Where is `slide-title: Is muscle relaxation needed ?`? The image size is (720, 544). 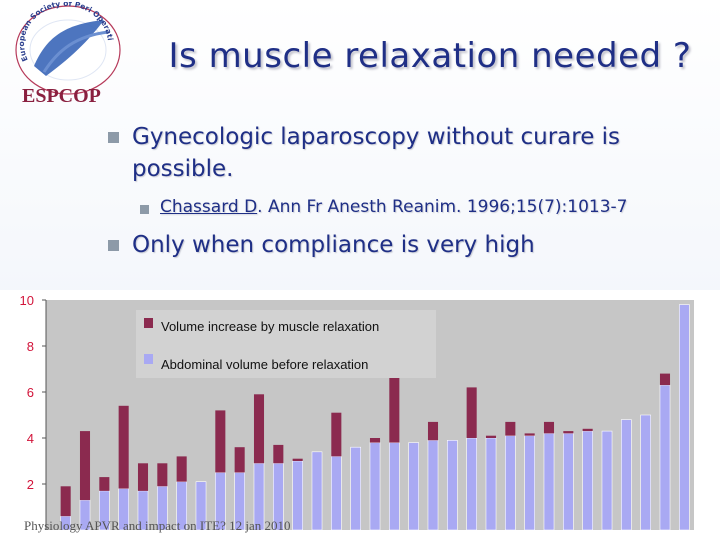
slide-title: Is muscle relaxation needed ? is located at coordinates (430, 56).